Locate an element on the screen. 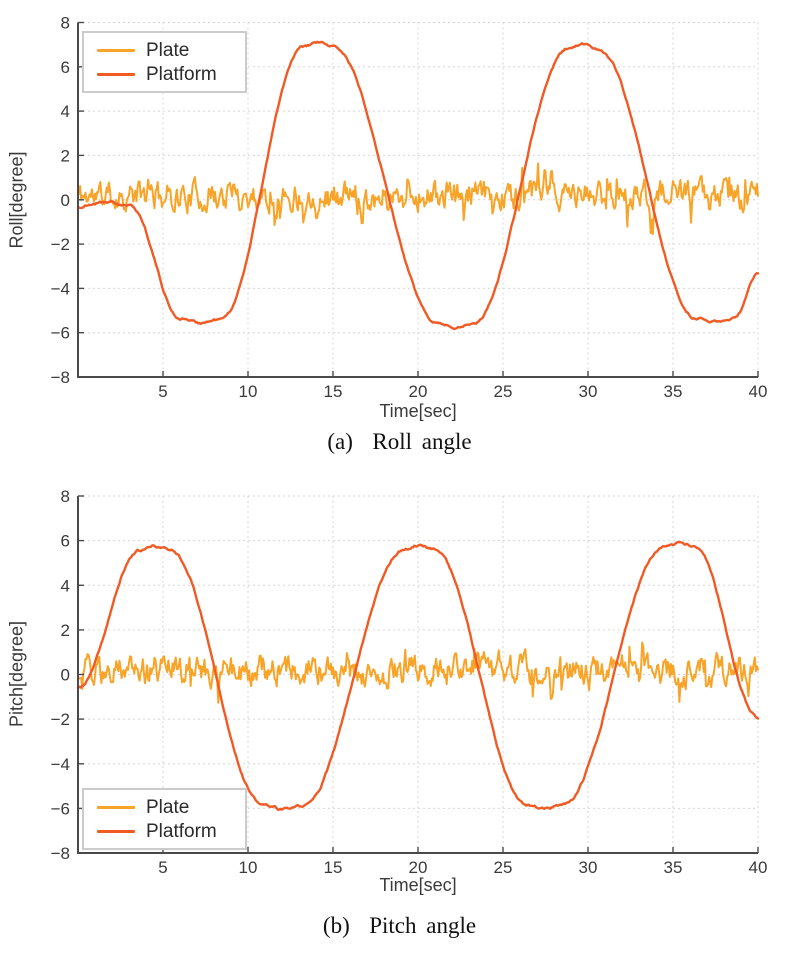 This screenshot has width=799, height=958. roll-legend: Plate Platform is located at coordinates (164, 62).